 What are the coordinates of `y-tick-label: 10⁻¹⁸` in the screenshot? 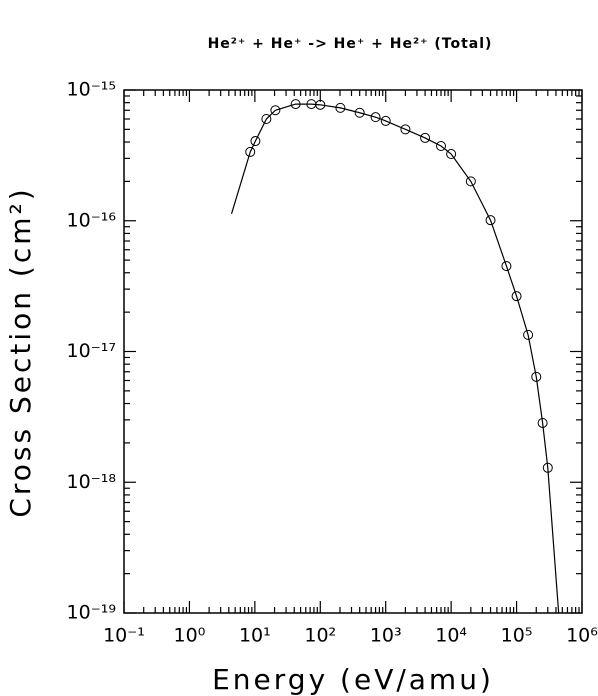 It's located at (91, 482).